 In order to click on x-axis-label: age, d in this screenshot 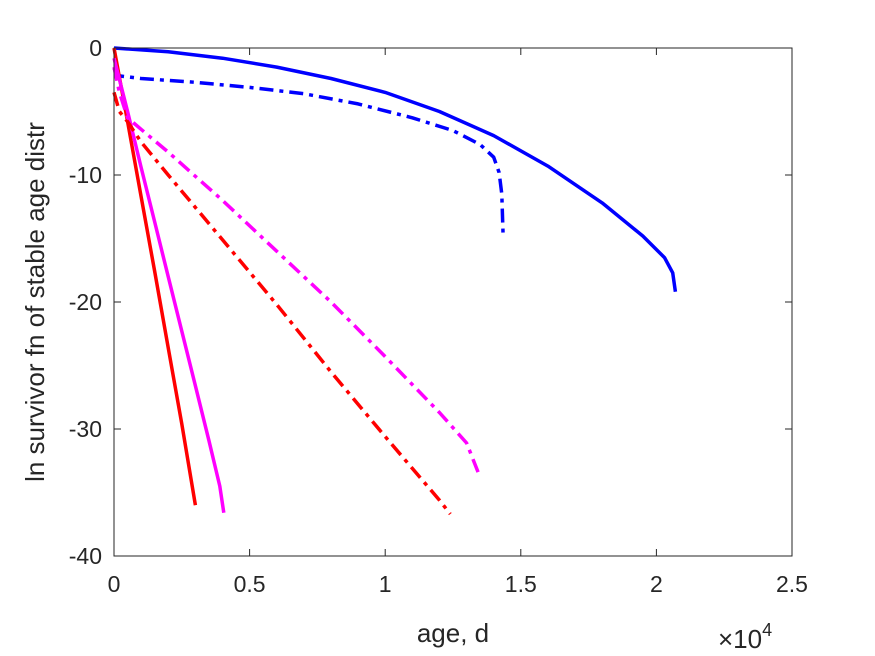, I will do `click(453, 633)`.